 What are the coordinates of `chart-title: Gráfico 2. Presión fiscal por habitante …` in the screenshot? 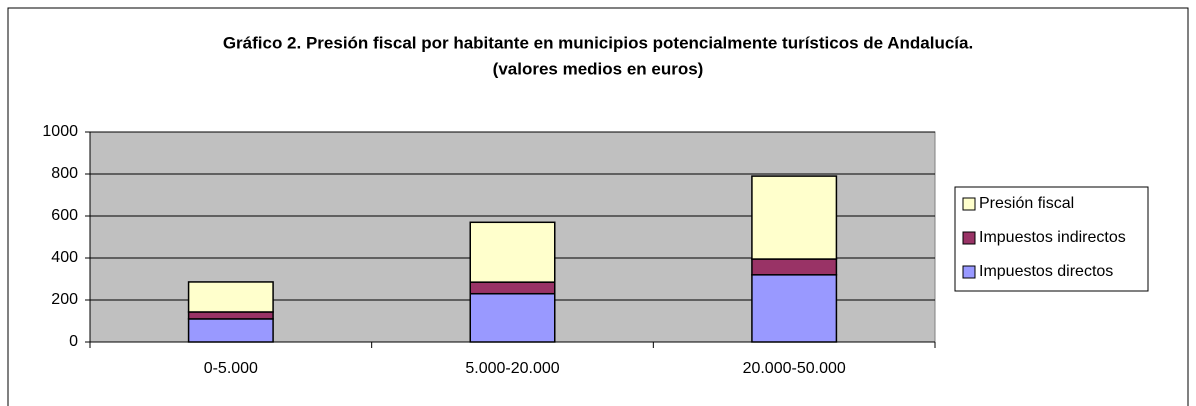 It's located at (598, 42).